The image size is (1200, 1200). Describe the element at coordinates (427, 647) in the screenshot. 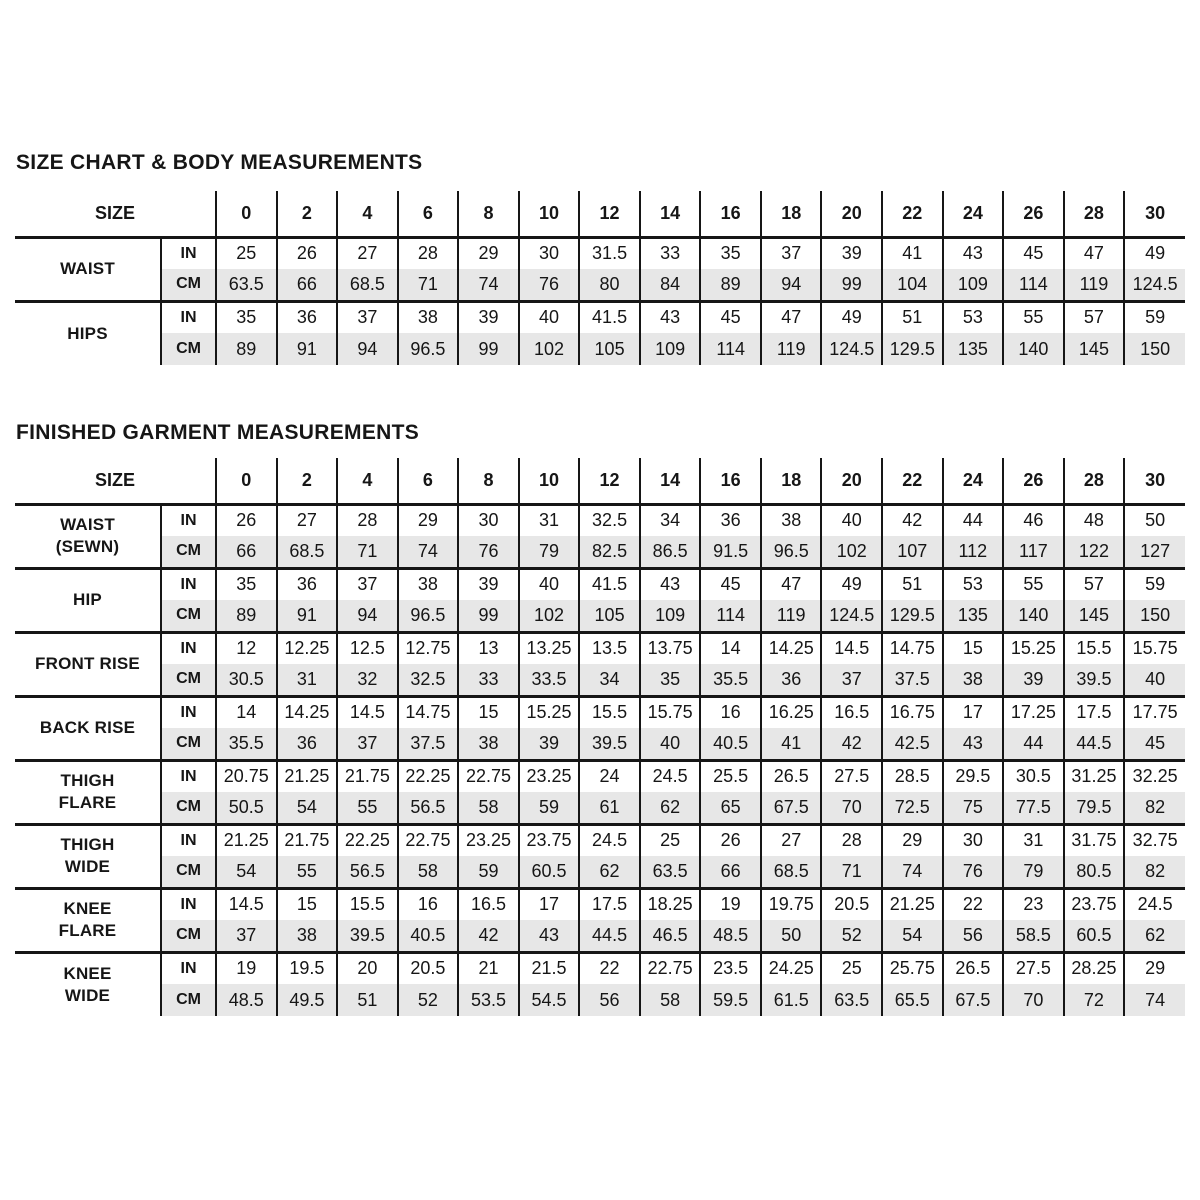

I see `measurement-cell: 12.75` at that location.